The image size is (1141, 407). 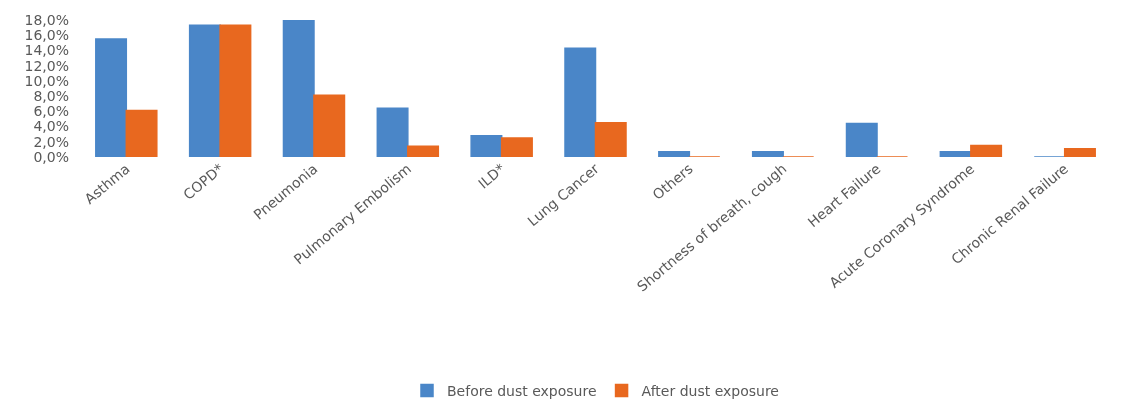 I want to click on y-tick-label: 8,0%, so click(x=51, y=96).